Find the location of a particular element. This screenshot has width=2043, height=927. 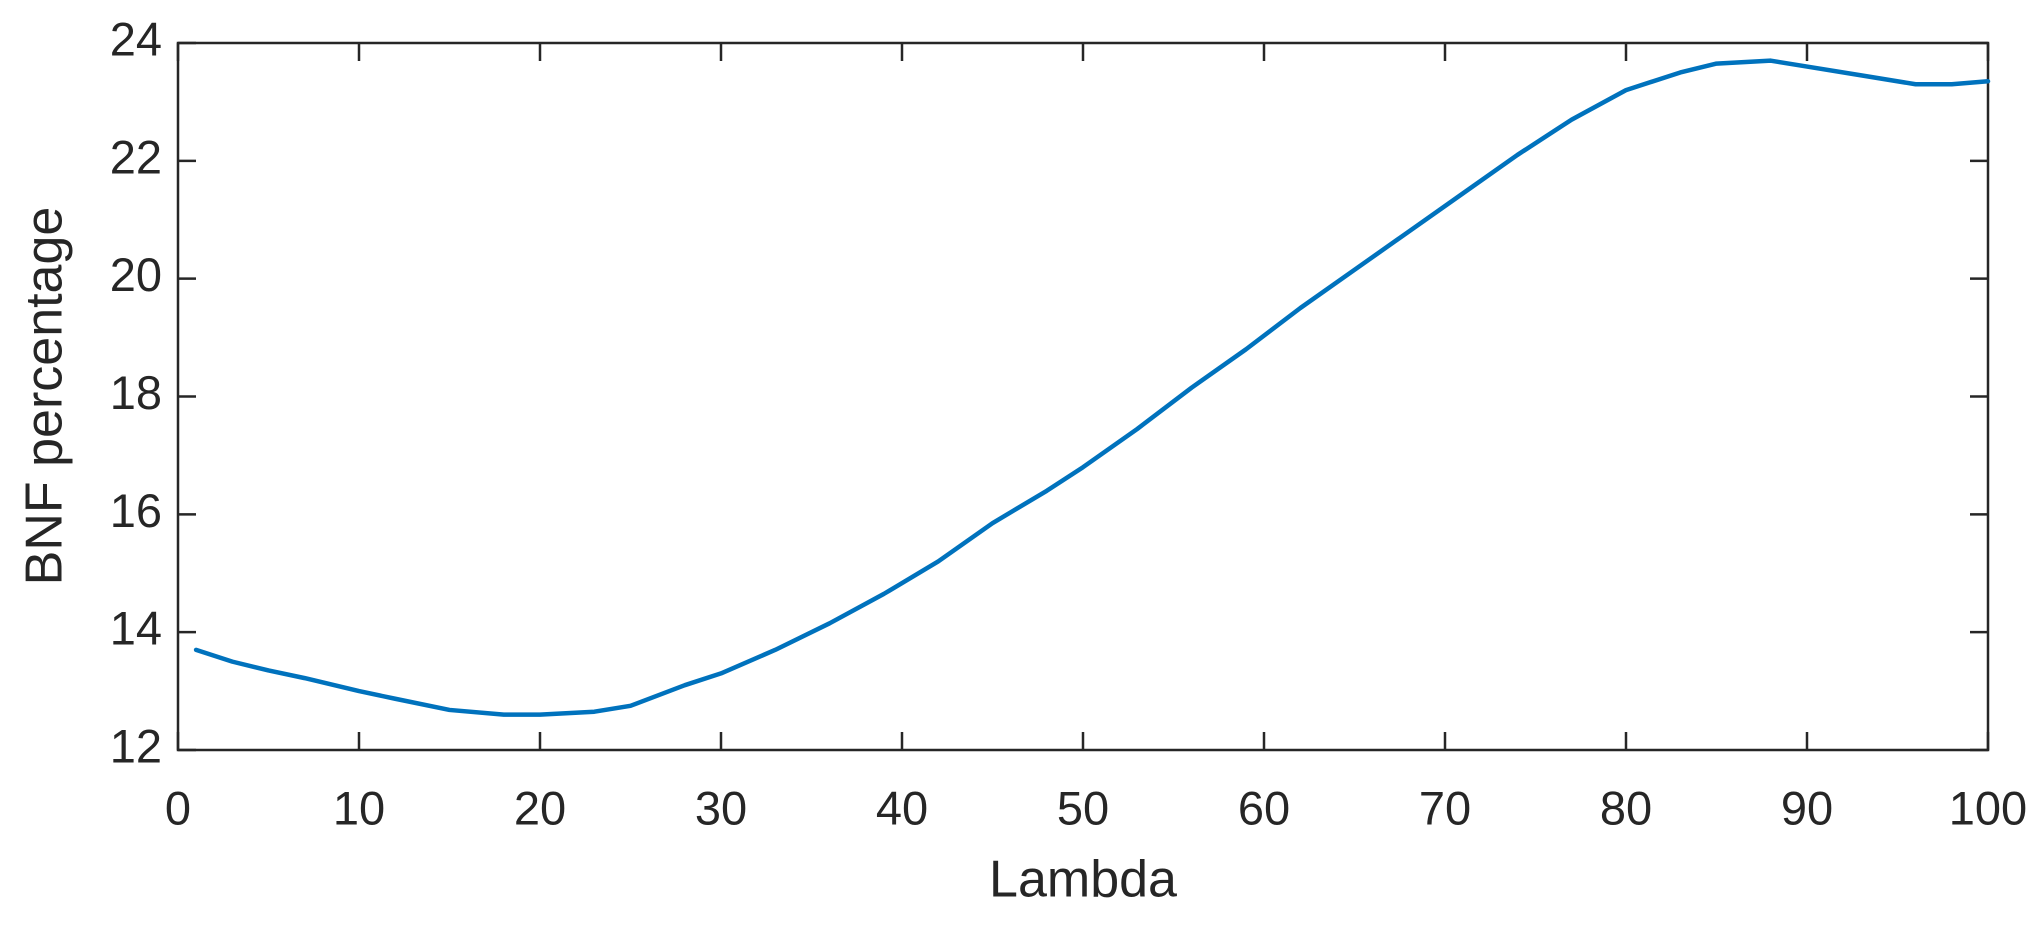

x-tick-label: 90 is located at coordinates (1807, 807).